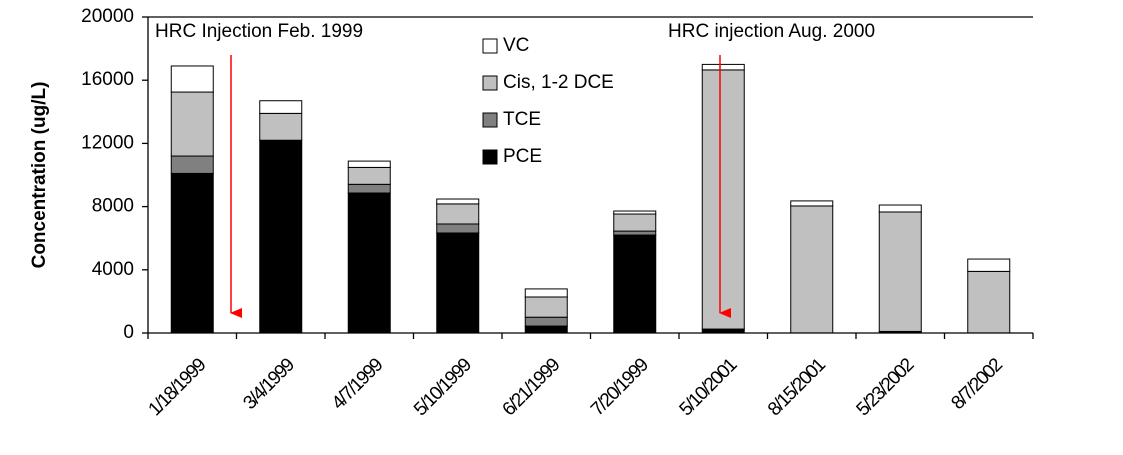 The width and height of the screenshot is (1123, 455). What do you see at coordinates (113, 206) in the screenshot?
I see `y-tick-label: 8000` at bounding box center [113, 206].